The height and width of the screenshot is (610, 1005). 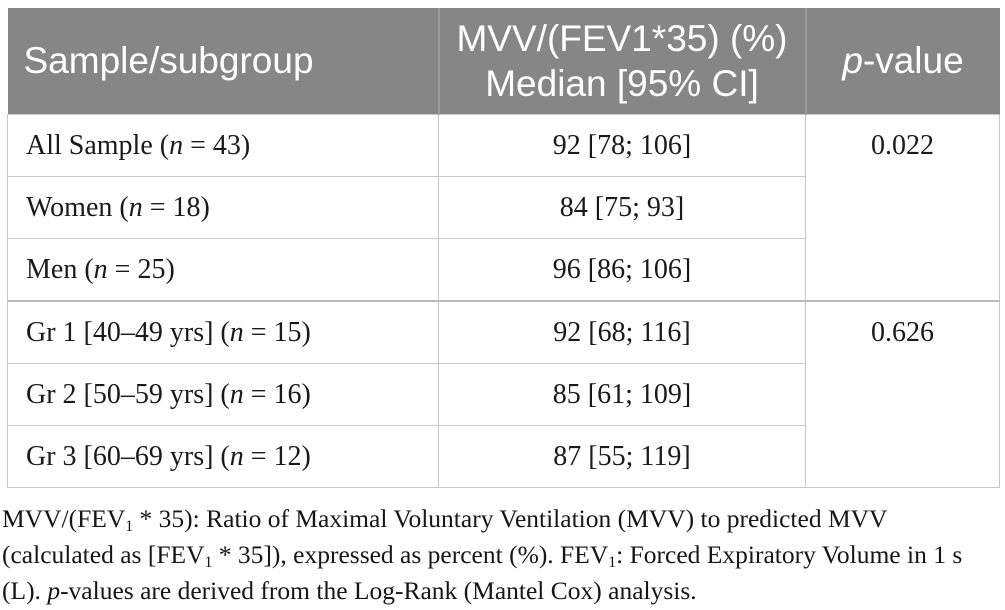 What do you see at coordinates (128, 456) in the screenshot?
I see `row-label-text: Gr 3 [60–69 yrs] (` at bounding box center [128, 456].